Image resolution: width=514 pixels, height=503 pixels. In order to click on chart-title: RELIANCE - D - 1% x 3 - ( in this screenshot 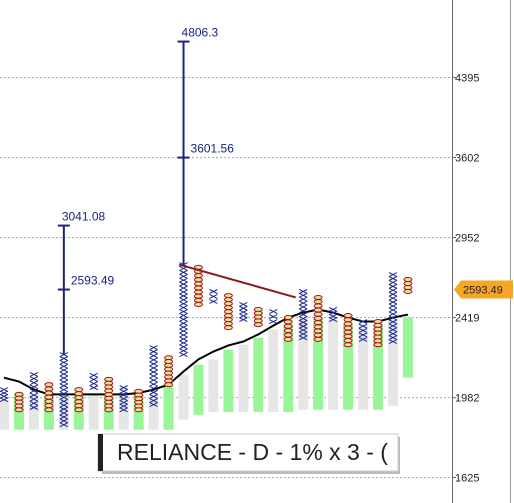, I will do `click(252, 452)`.